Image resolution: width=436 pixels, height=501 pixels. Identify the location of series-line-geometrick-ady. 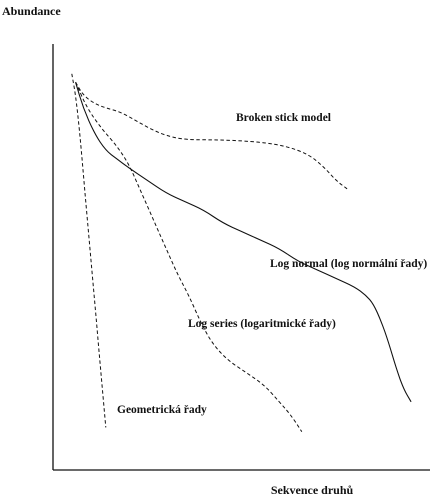
(89, 250).